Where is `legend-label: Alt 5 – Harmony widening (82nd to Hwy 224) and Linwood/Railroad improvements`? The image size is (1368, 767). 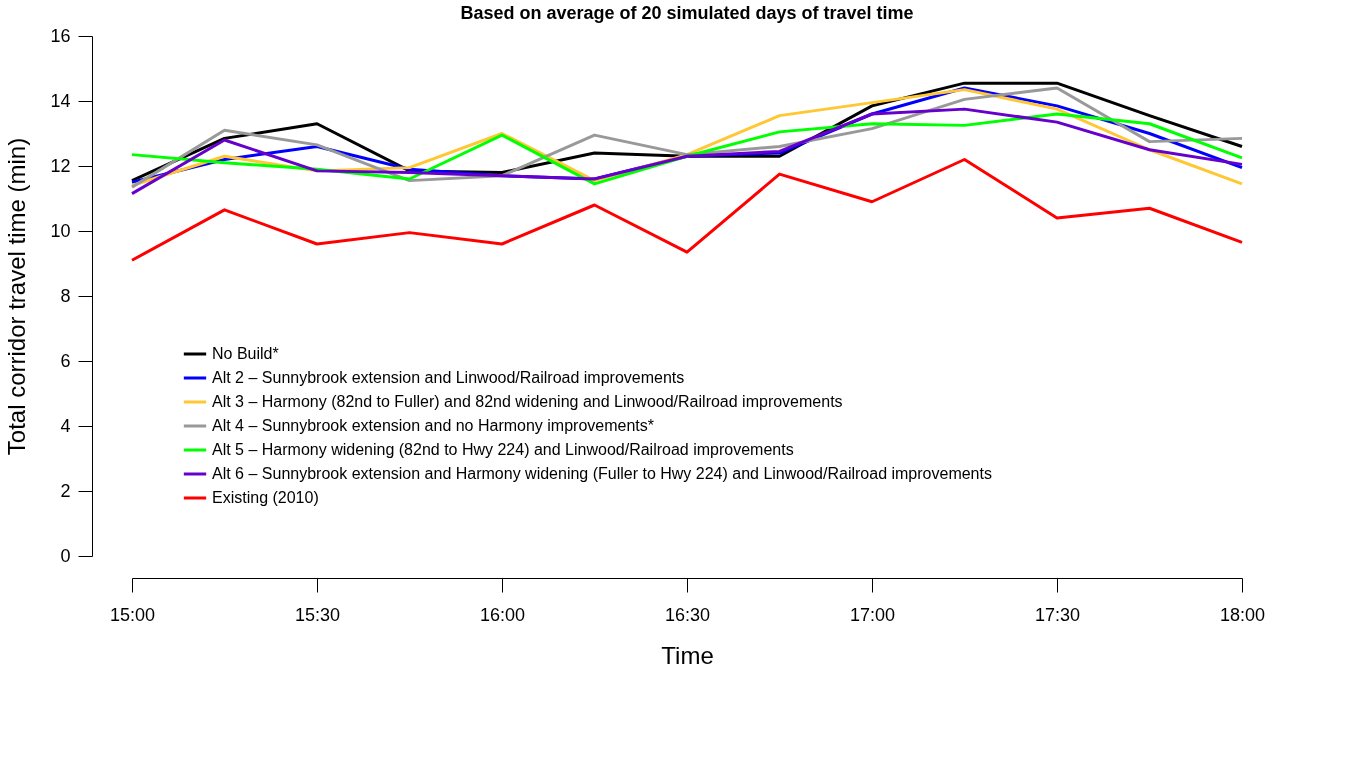
legend-label: Alt 5 – Harmony widening (82nd to Hwy 224) and Linwood/Railroad improvements is located at coordinates (503, 449).